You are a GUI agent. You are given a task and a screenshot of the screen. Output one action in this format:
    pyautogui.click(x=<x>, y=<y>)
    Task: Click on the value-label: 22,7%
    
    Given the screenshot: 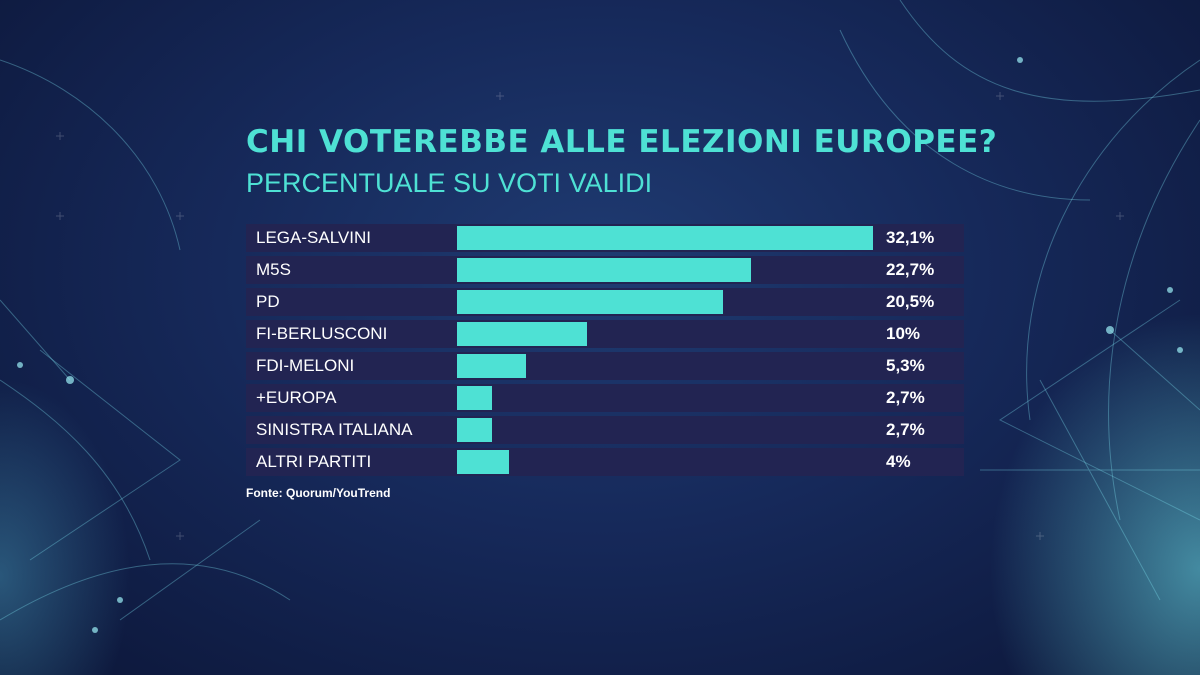 What is the action you would take?
    pyautogui.click(x=910, y=269)
    